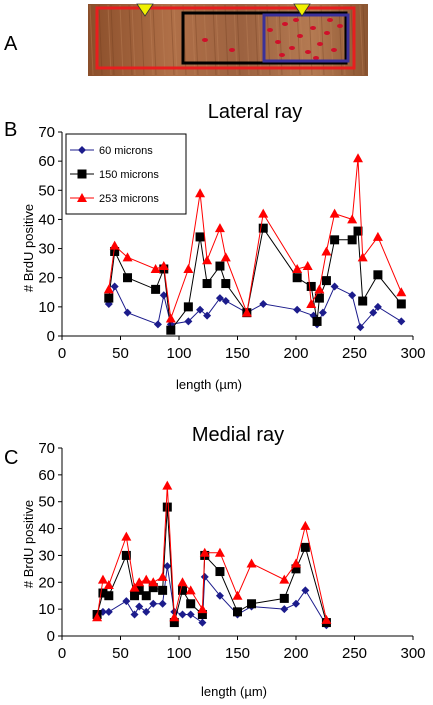 This screenshot has height=705, width=433. I want to click on legend-marker, so click(82, 150).